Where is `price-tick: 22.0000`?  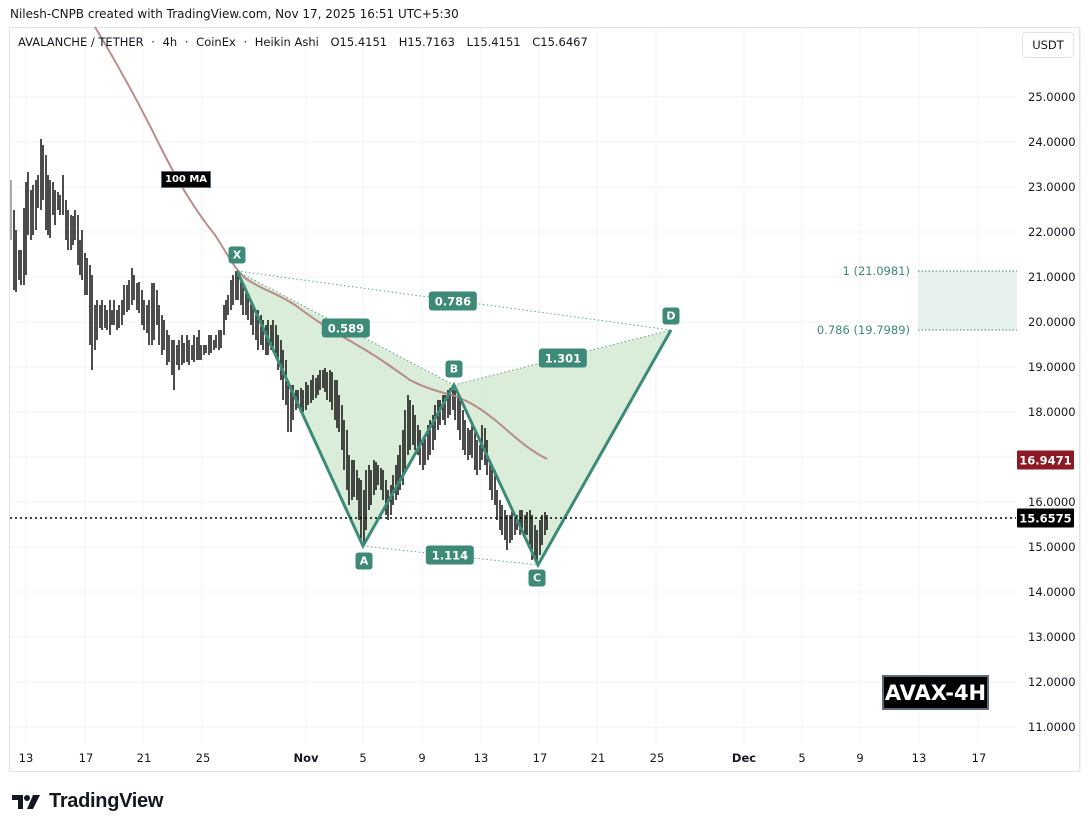 price-tick: 22.0000 is located at coordinates (1052, 232).